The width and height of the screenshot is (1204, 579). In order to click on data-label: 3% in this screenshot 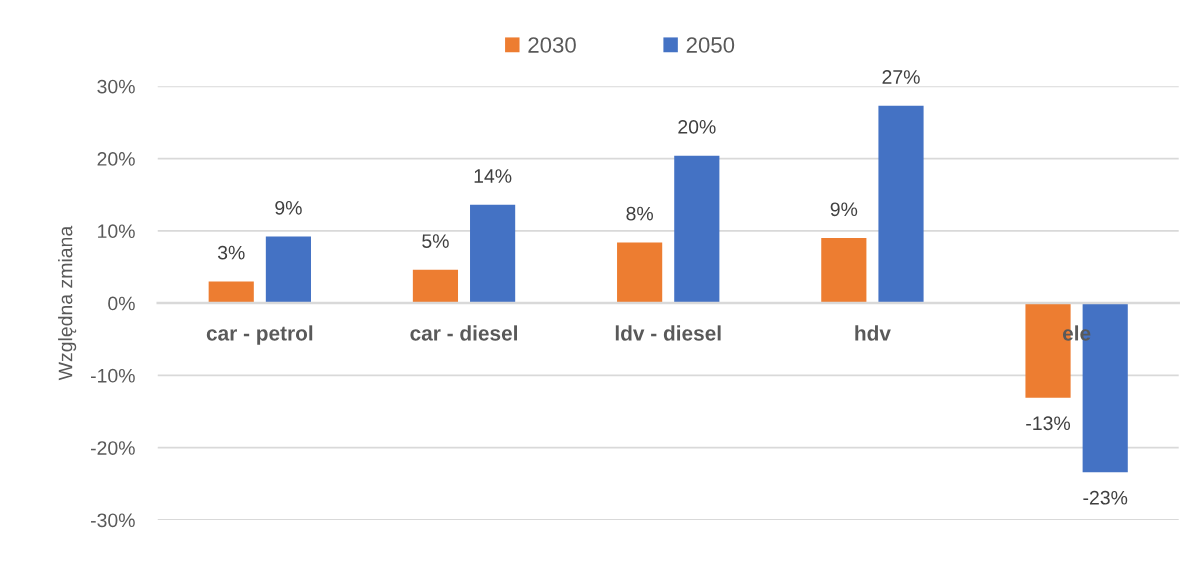, I will do `click(231, 252)`.